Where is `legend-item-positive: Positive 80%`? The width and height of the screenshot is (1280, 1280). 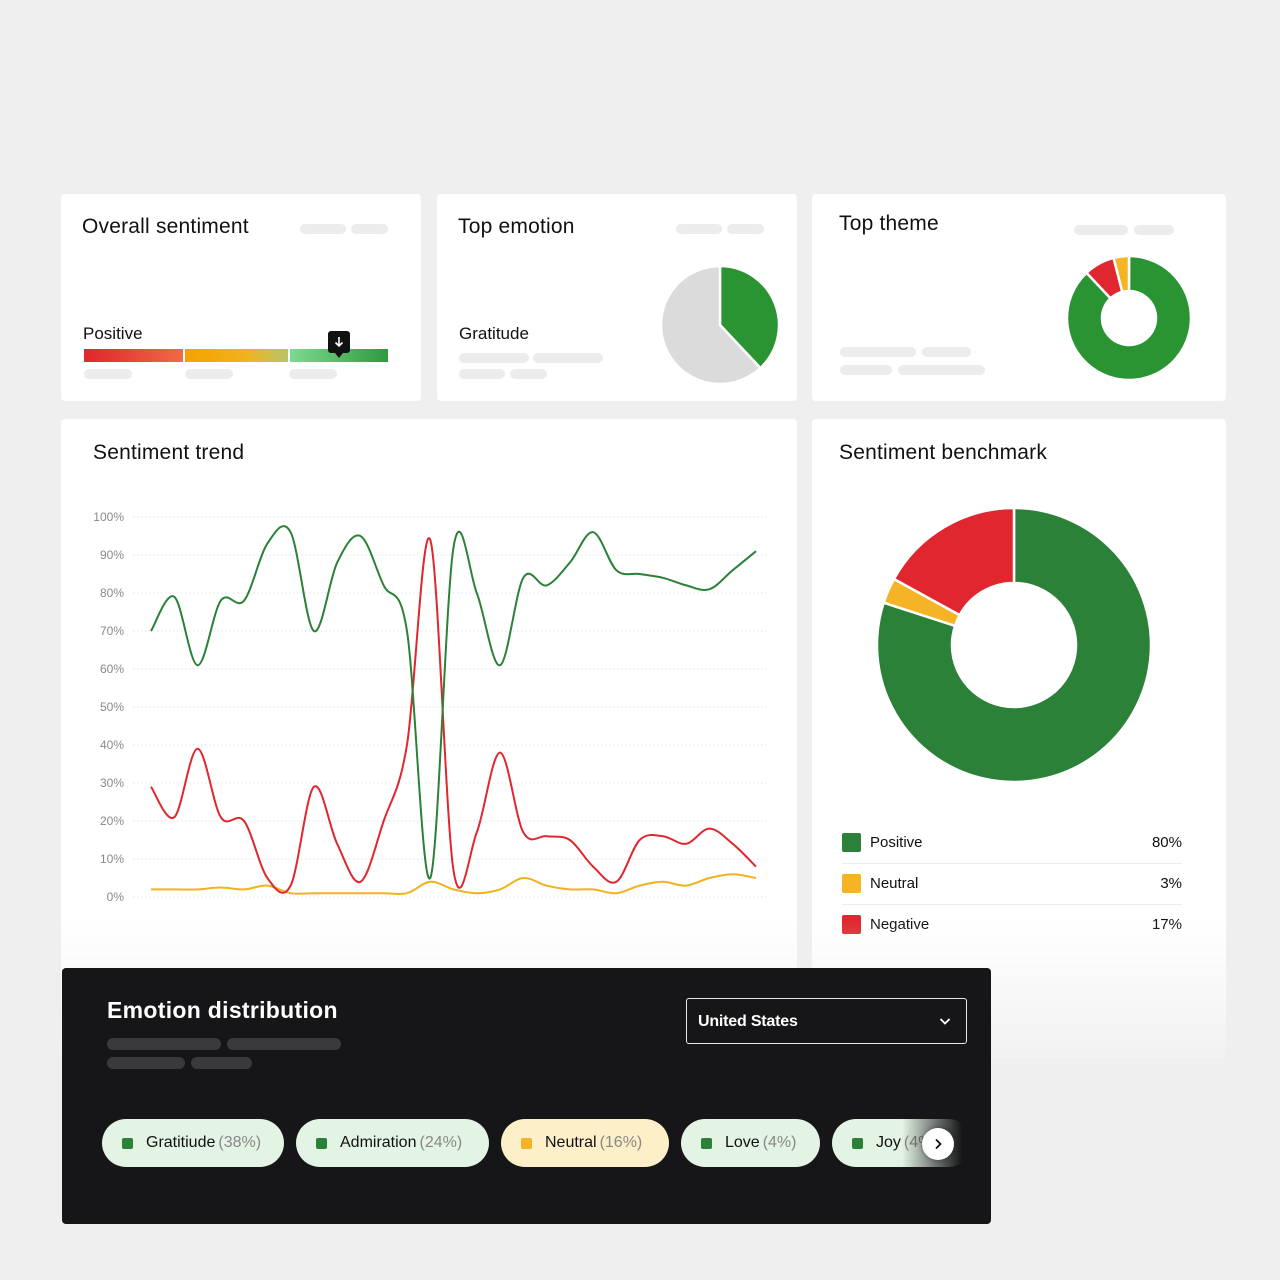 legend-item-positive: Positive 80% is located at coordinates (1012, 843).